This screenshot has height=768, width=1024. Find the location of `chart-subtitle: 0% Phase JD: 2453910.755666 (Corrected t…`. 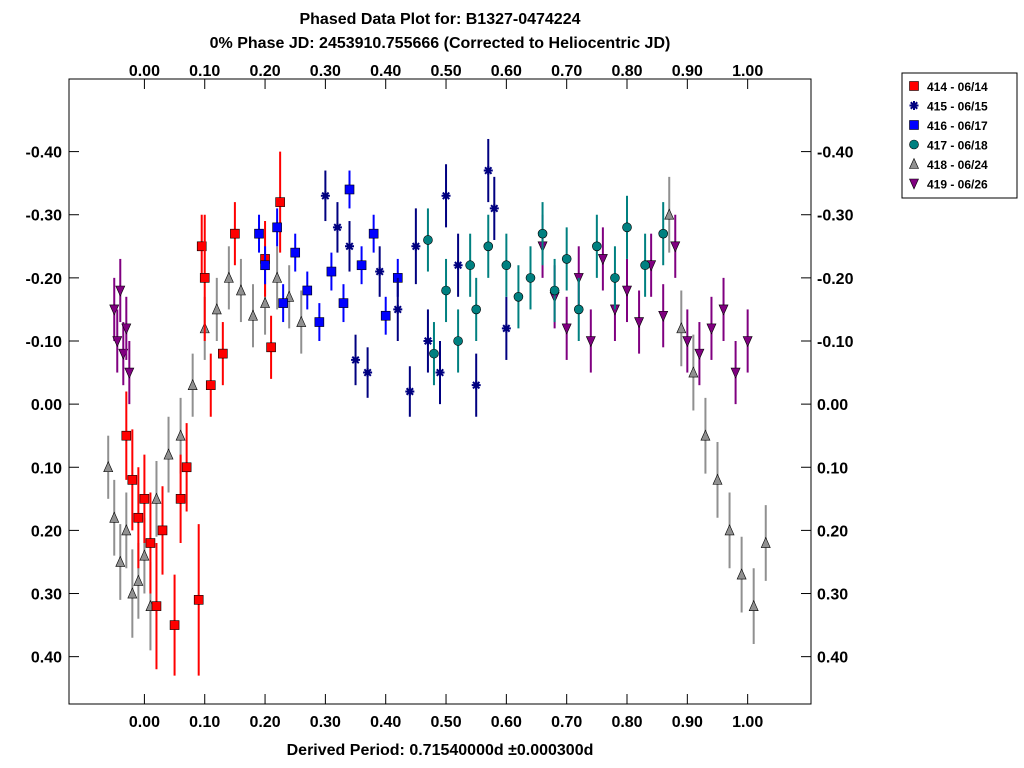

chart-subtitle: 0% Phase JD: 2453910.755666 (Corrected t… is located at coordinates (440, 43).